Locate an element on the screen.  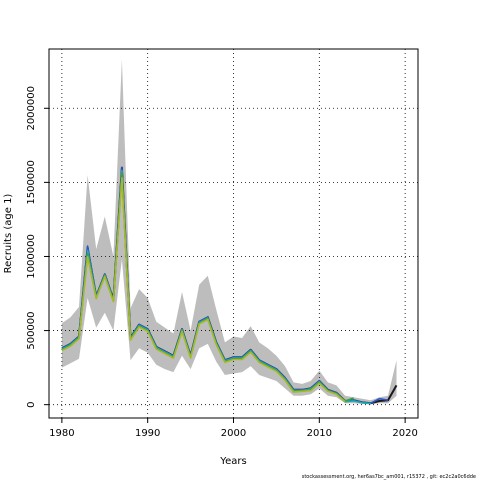
y-tick-label: 500000 is located at coordinates (31, 330).